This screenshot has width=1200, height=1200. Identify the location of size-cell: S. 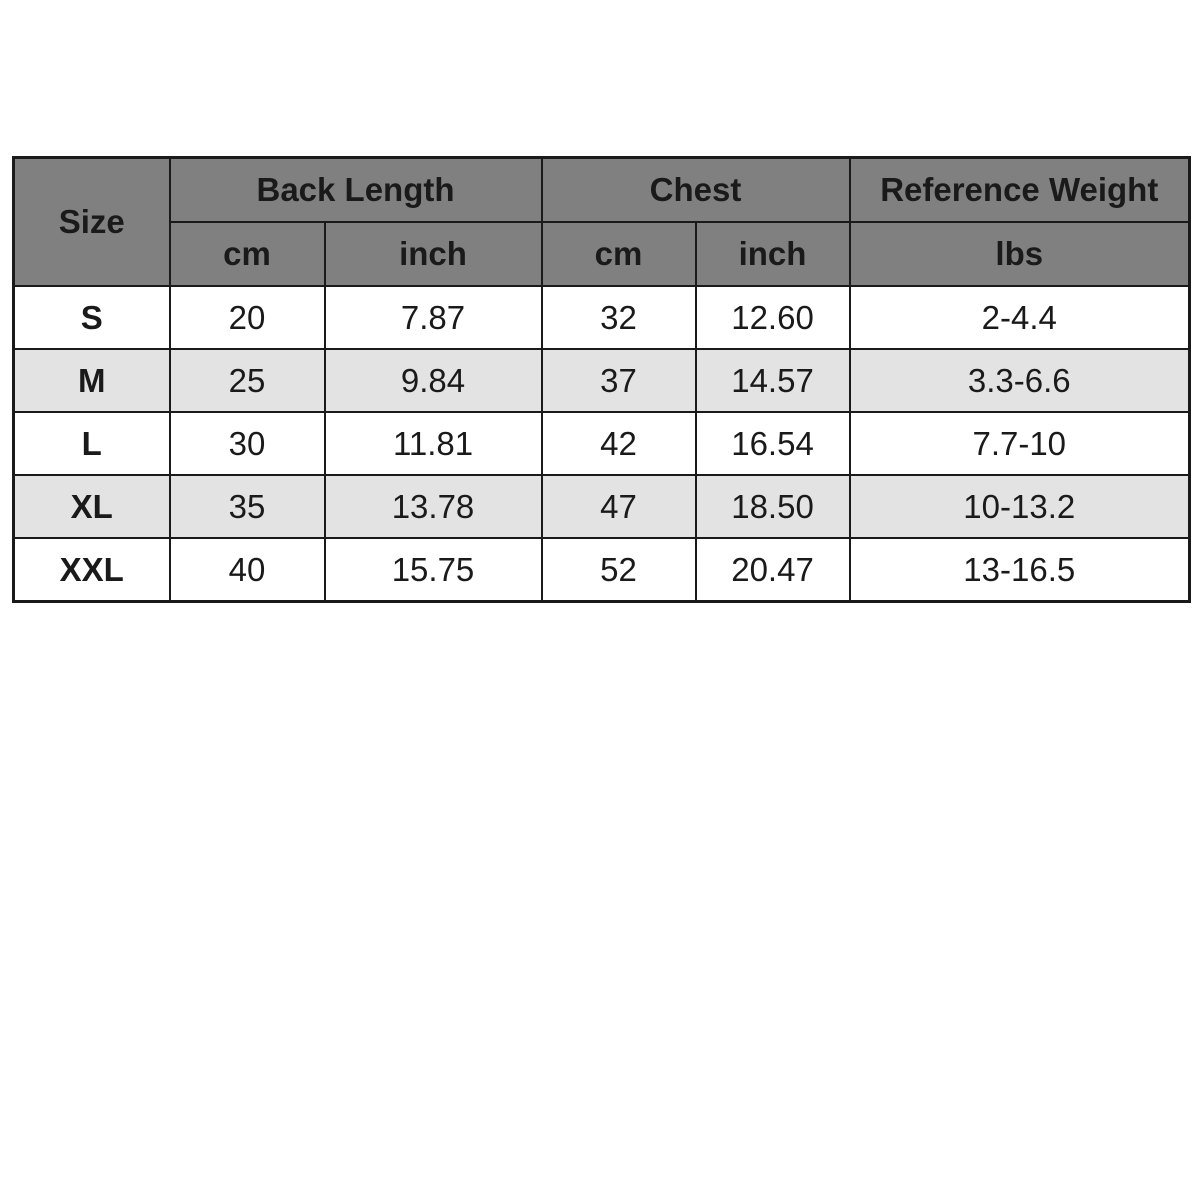
(91, 317).